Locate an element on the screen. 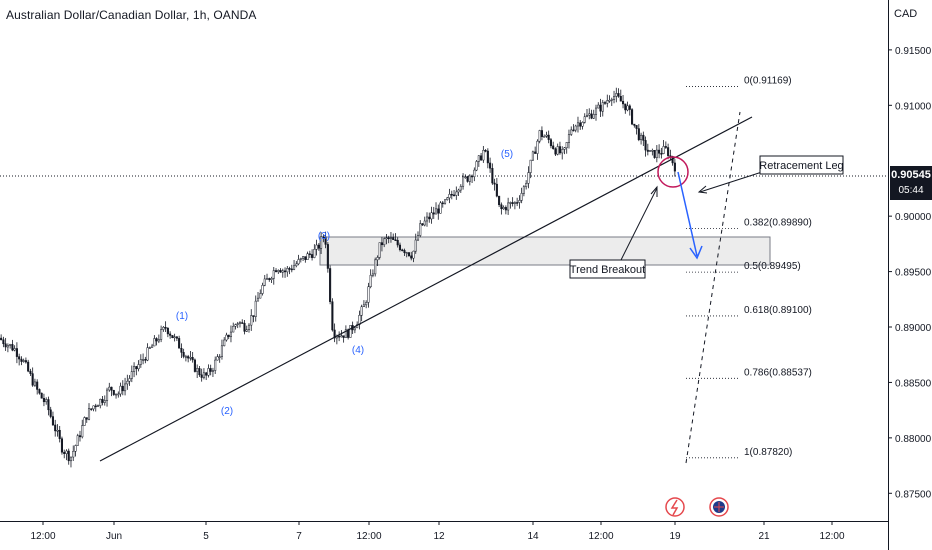  retracement-callout-arrowhead is located at coordinates (702, 189).